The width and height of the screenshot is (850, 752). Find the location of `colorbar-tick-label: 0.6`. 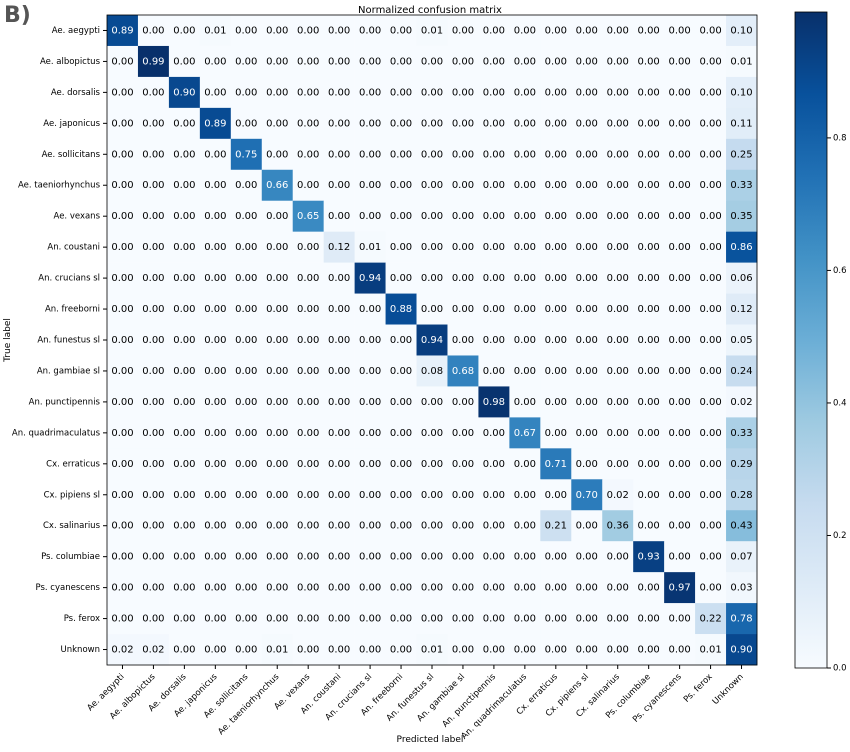

colorbar-tick-label: 0.6 is located at coordinates (840, 271).